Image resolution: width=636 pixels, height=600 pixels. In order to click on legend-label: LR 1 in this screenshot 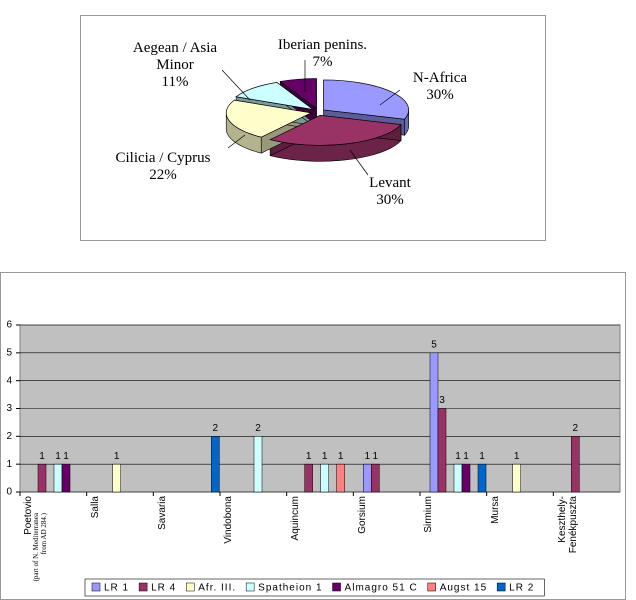, I will do `click(116, 588)`.